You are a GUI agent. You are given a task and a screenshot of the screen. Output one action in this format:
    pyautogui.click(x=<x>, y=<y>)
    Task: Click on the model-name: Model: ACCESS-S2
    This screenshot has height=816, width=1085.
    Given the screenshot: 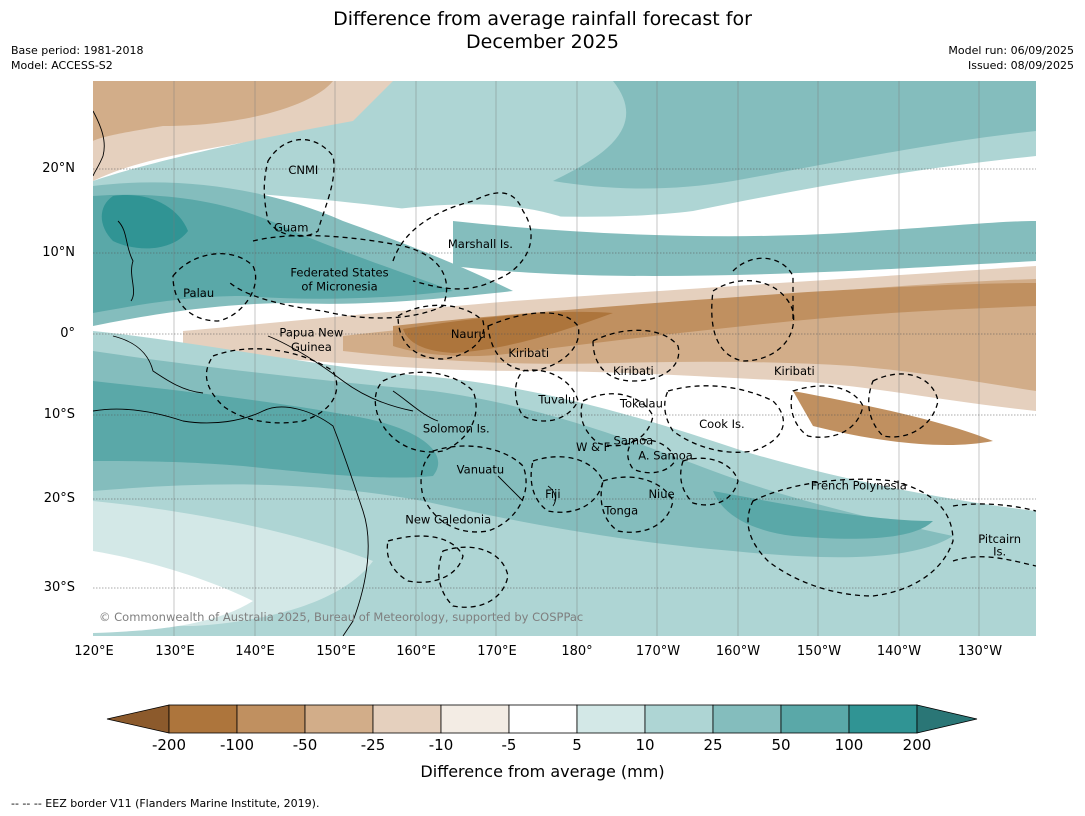 What is the action you would take?
    pyautogui.click(x=62, y=65)
    